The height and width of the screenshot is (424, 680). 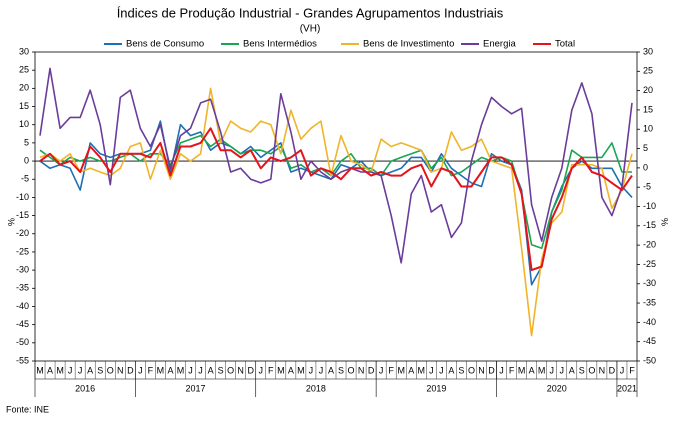 I want to click on legend-label: Total, so click(x=565, y=44).